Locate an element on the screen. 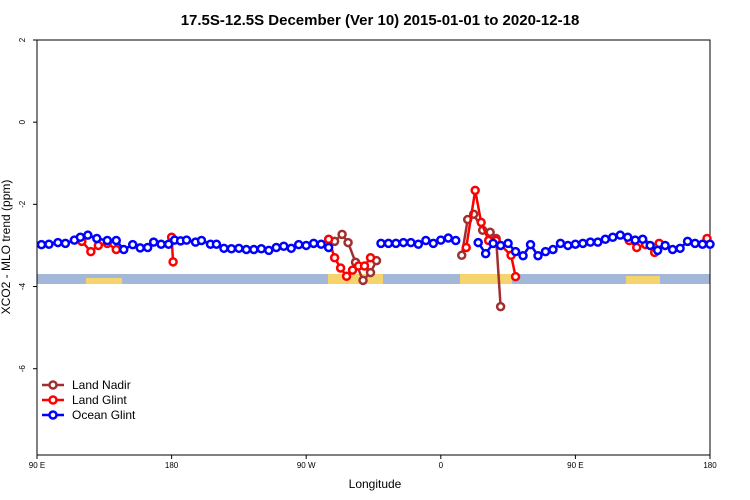  y-tick-label: -6 is located at coordinates (22, 369).